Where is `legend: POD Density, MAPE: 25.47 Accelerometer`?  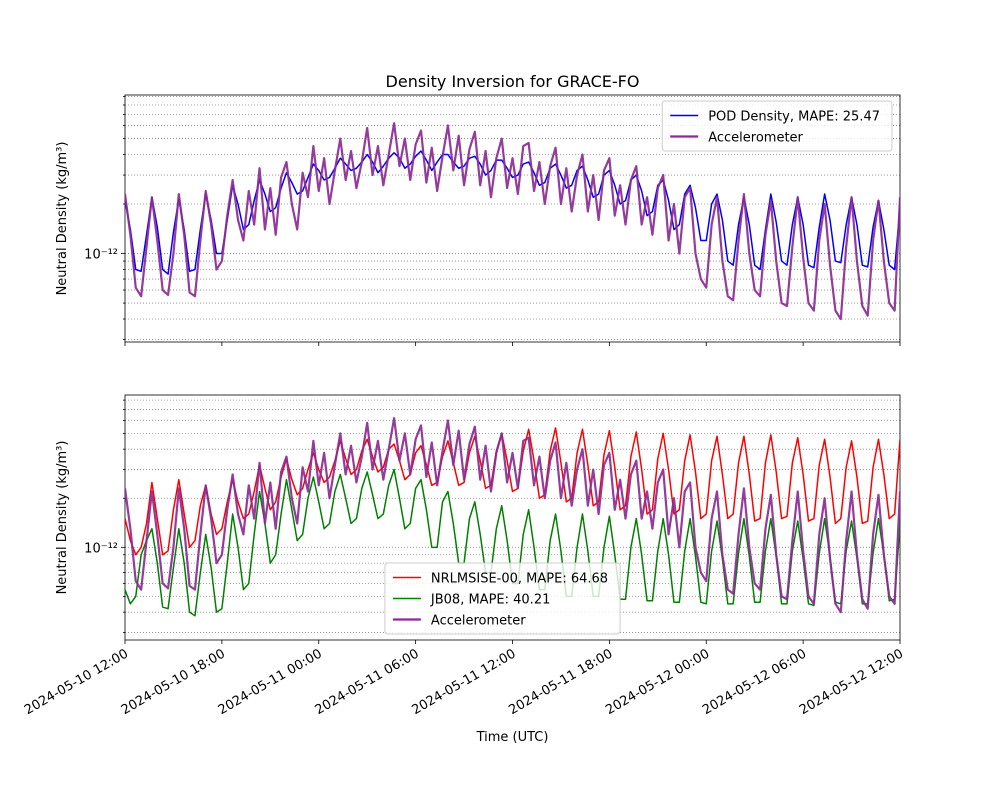
legend: POD Density, MAPE: 25.47 Accelerometer is located at coordinates (777, 126).